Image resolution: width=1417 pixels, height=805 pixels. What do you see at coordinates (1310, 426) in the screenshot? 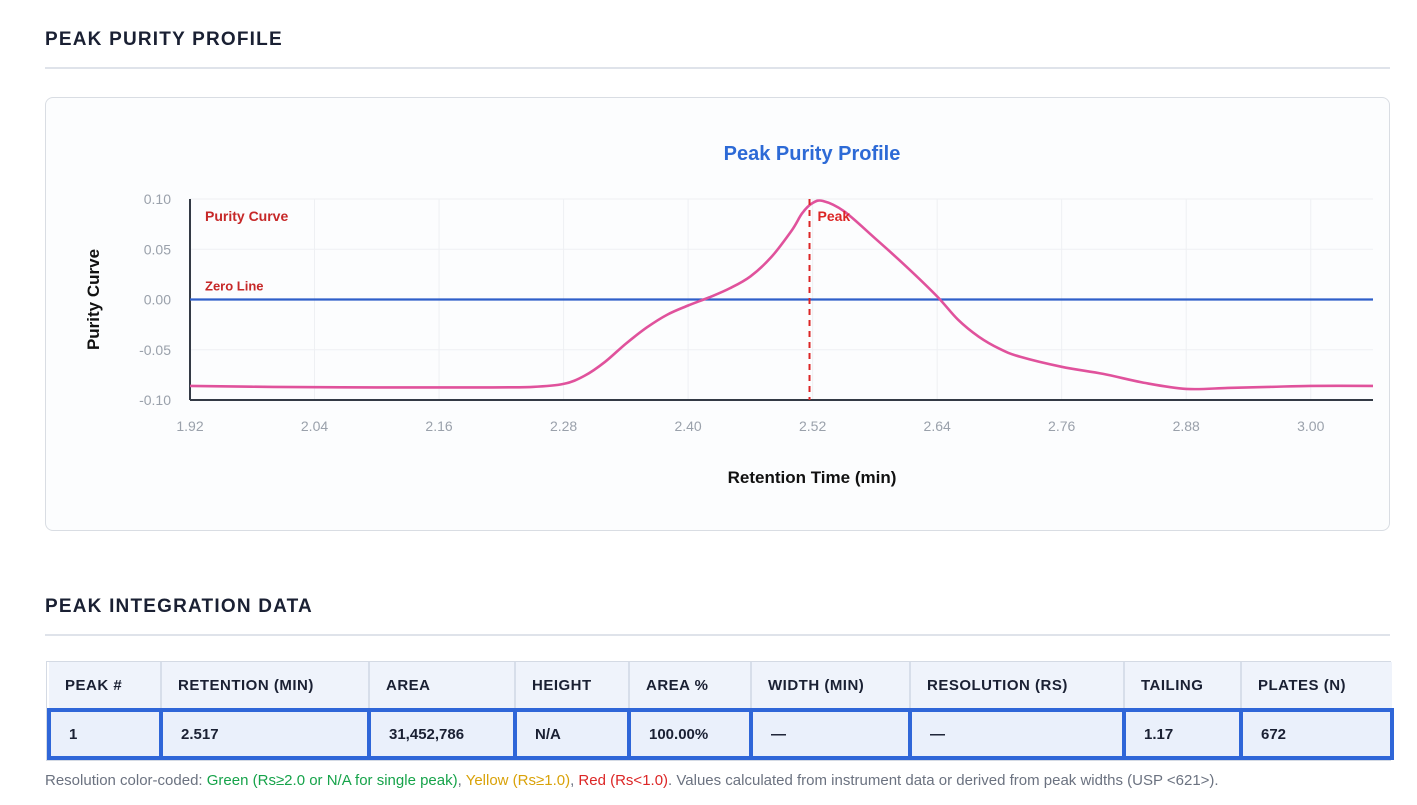
I see `x-tick-label: 3.00` at bounding box center [1310, 426].